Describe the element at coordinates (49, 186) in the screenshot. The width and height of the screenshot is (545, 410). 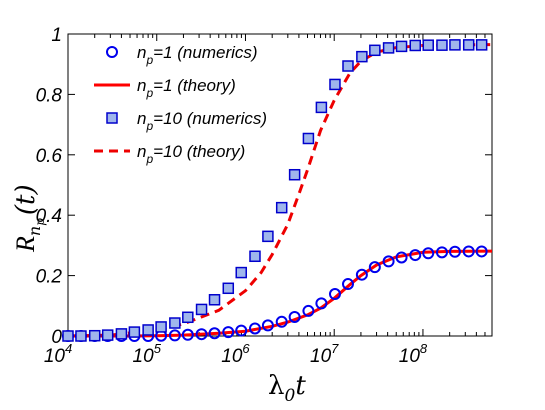
I see `y-tick-labels: 0 0.2 0.4 0.6 0.8 1` at that location.